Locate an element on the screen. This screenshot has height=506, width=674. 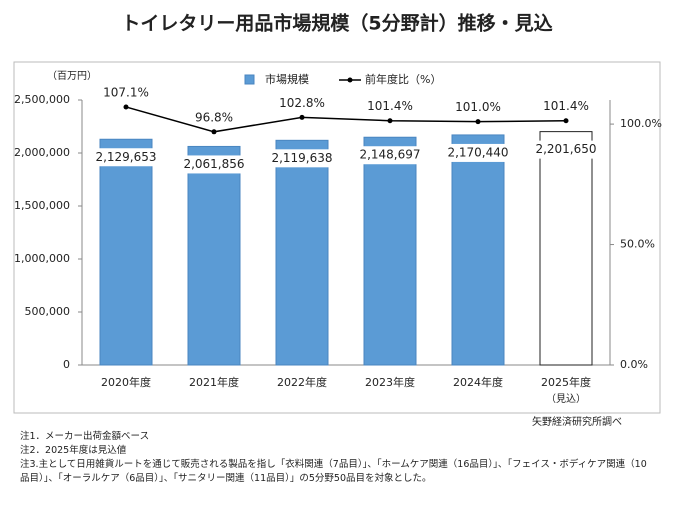
bar-value-label: 2,061,856 is located at coordinates (213, 164).